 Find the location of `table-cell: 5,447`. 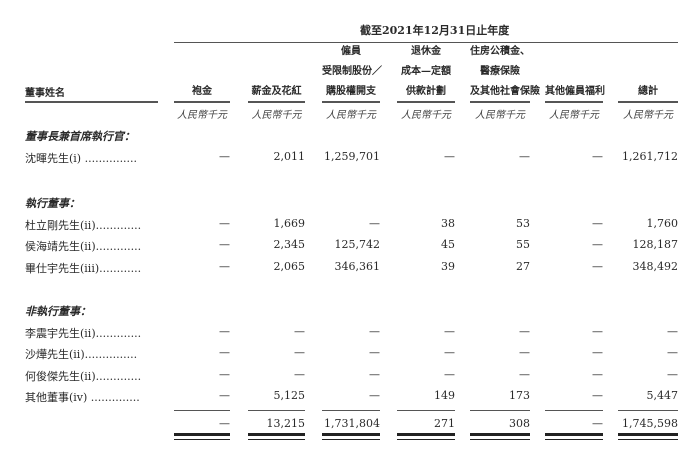

table-cell: 5,447 is located at coordinates (662, 395).